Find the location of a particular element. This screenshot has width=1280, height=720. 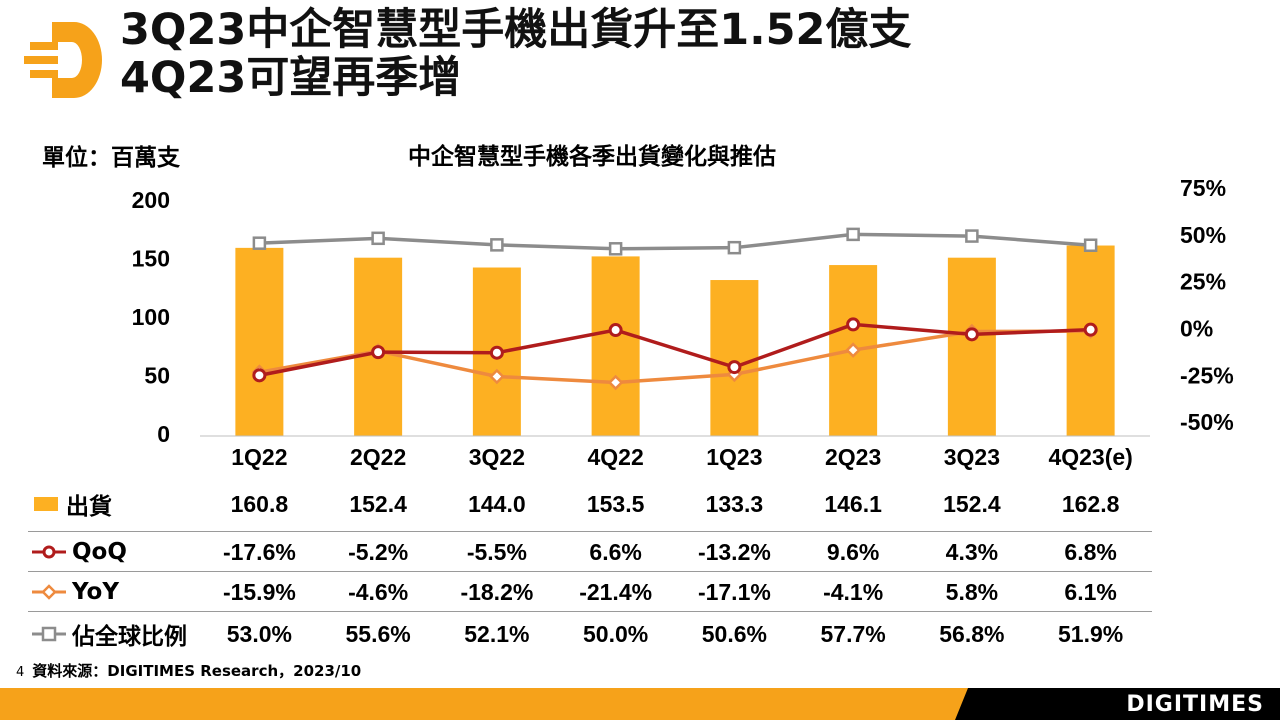

legend-qoq: QoQ is located at coordinates (79, 552).